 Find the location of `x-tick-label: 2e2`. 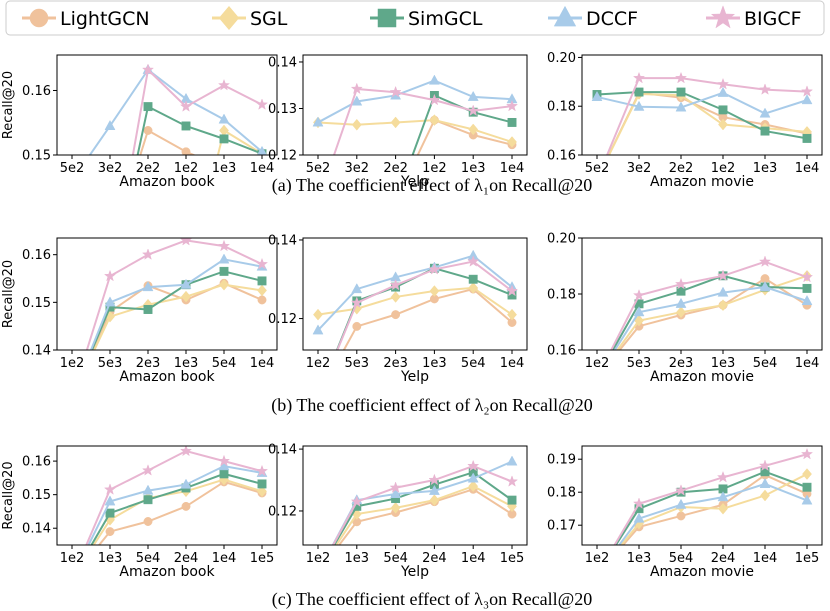

x-tick-label: 2e2 is located at coordinates (681, 168).